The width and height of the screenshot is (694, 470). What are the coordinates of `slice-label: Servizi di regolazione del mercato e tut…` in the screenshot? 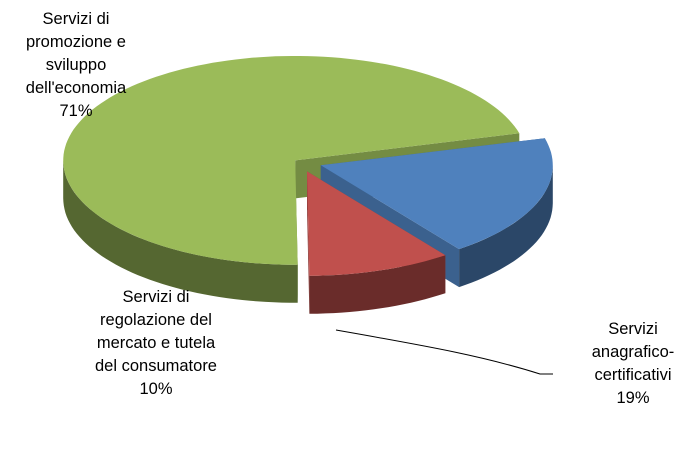 It's located at (156, 343).